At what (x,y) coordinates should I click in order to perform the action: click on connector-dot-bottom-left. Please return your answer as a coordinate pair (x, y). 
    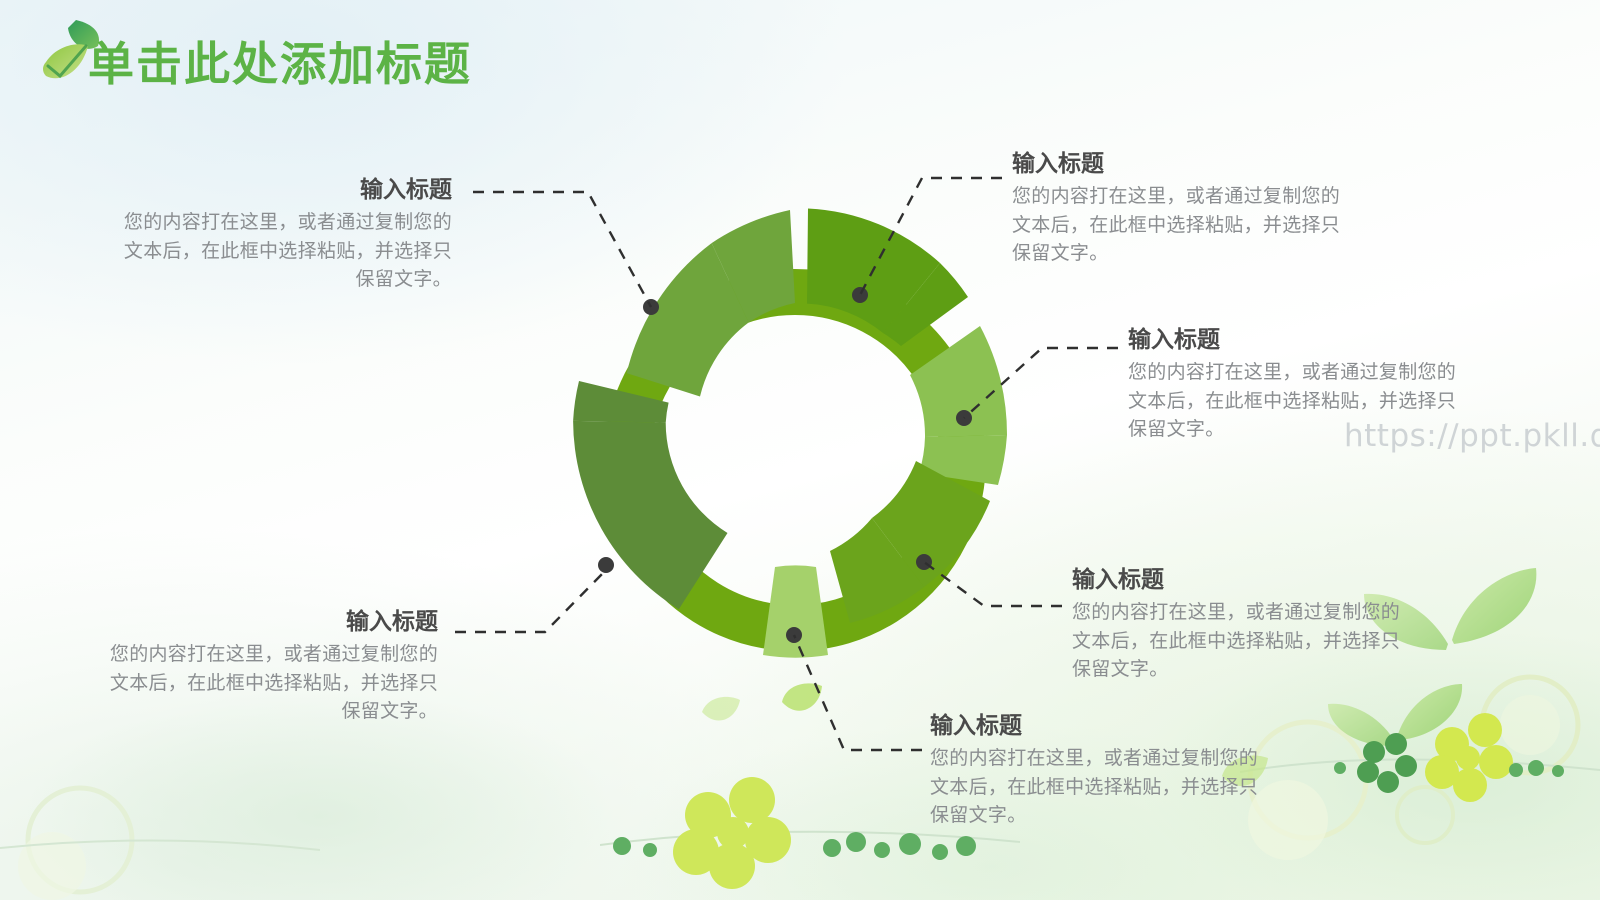
    Looking at the image, I should click on (606, 565).